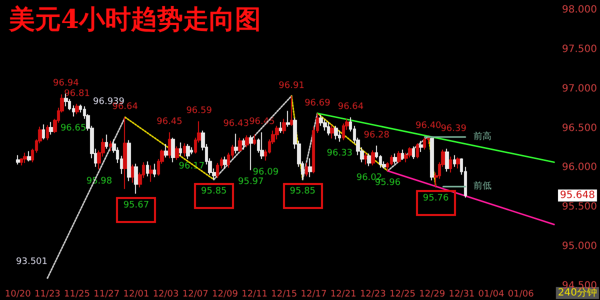 This screenshot has width=600, height=300. Describe the element at coordinates (579, 49) in the screenshot. I see `y-tick-label: 97.500` at that location.